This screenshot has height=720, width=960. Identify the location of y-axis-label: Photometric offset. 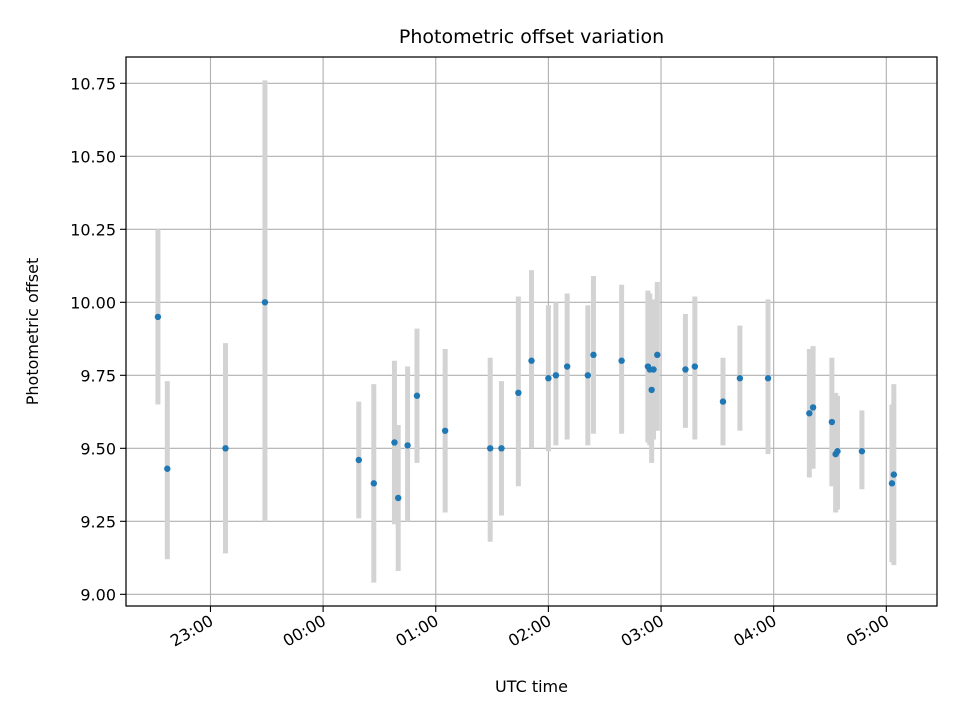
(32, 332).